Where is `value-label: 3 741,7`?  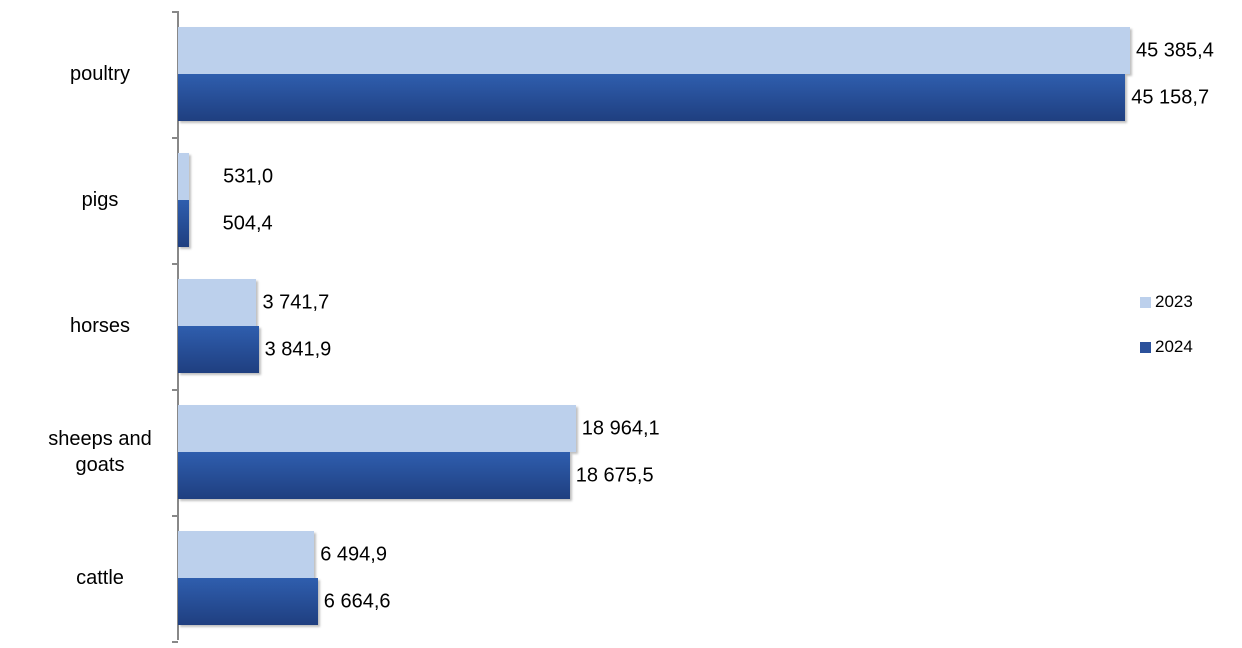
value-label: 3 741,7 is located at coordinates (296, 302).